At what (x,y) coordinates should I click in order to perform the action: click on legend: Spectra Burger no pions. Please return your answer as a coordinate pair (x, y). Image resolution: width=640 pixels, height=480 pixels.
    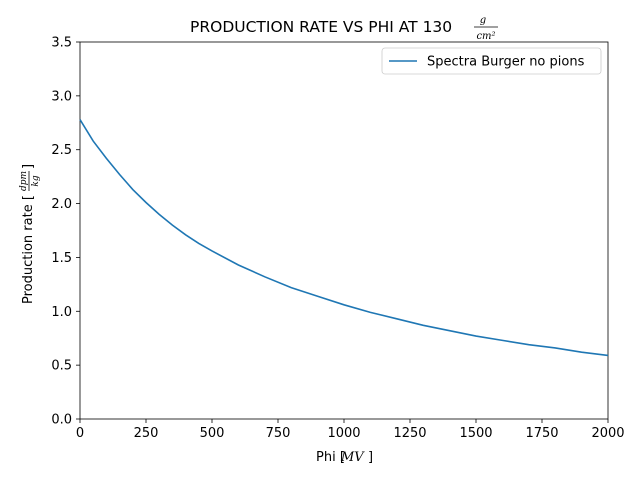
    Looking at the image, I should click on (491, 61).